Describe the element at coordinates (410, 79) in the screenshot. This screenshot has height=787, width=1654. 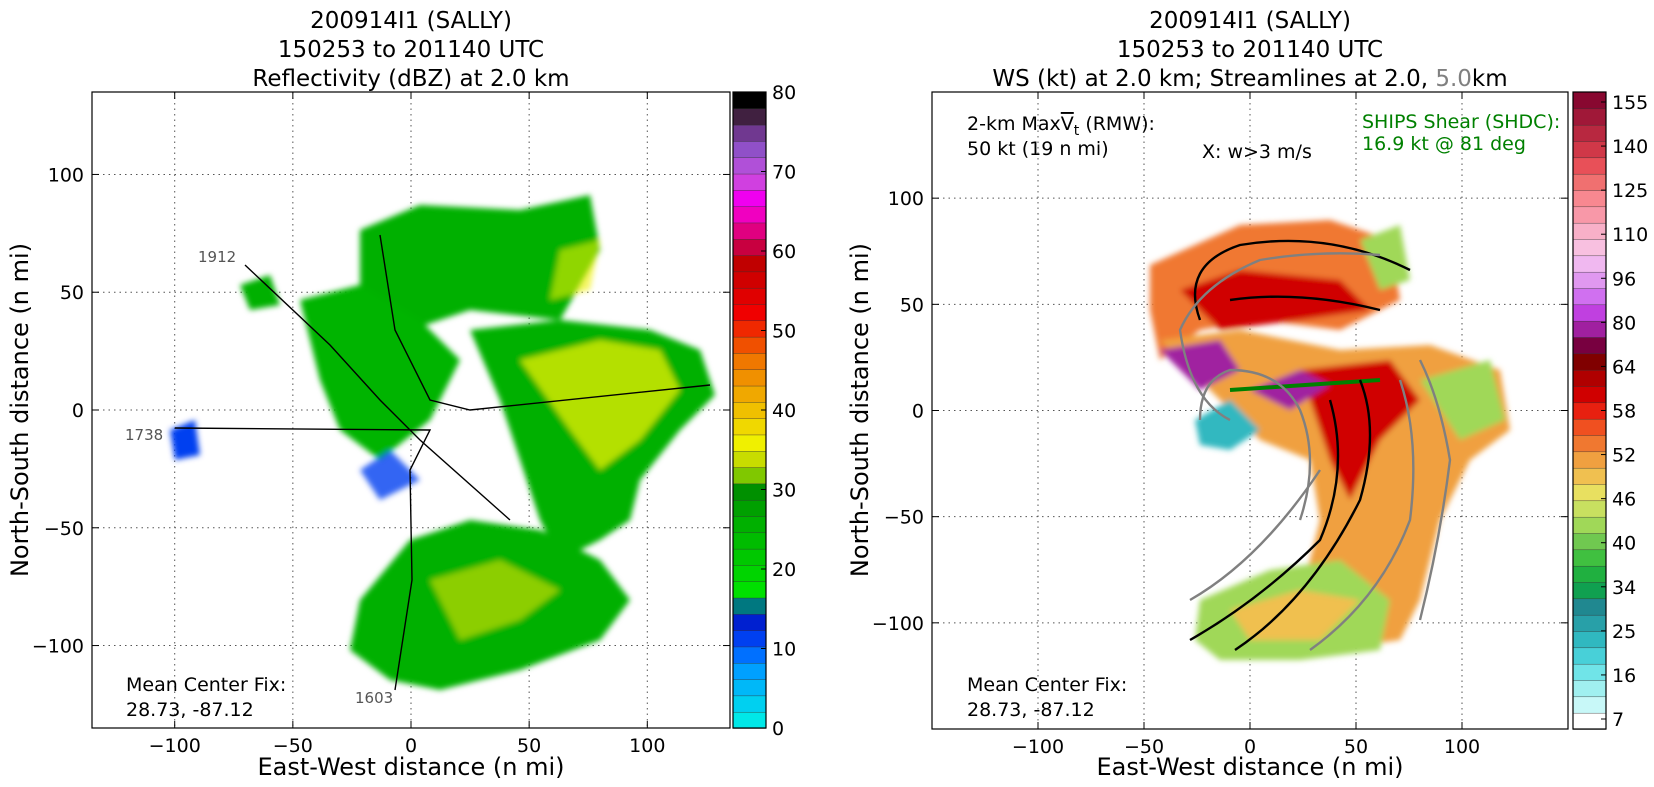
I see `left-title-line-3: Reflectivity (dBZ) at 2.0 km` at that location.